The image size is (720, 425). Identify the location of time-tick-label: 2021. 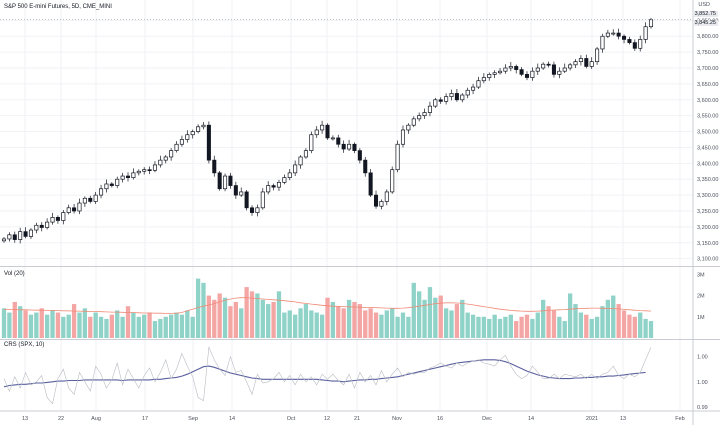
(592, 419).